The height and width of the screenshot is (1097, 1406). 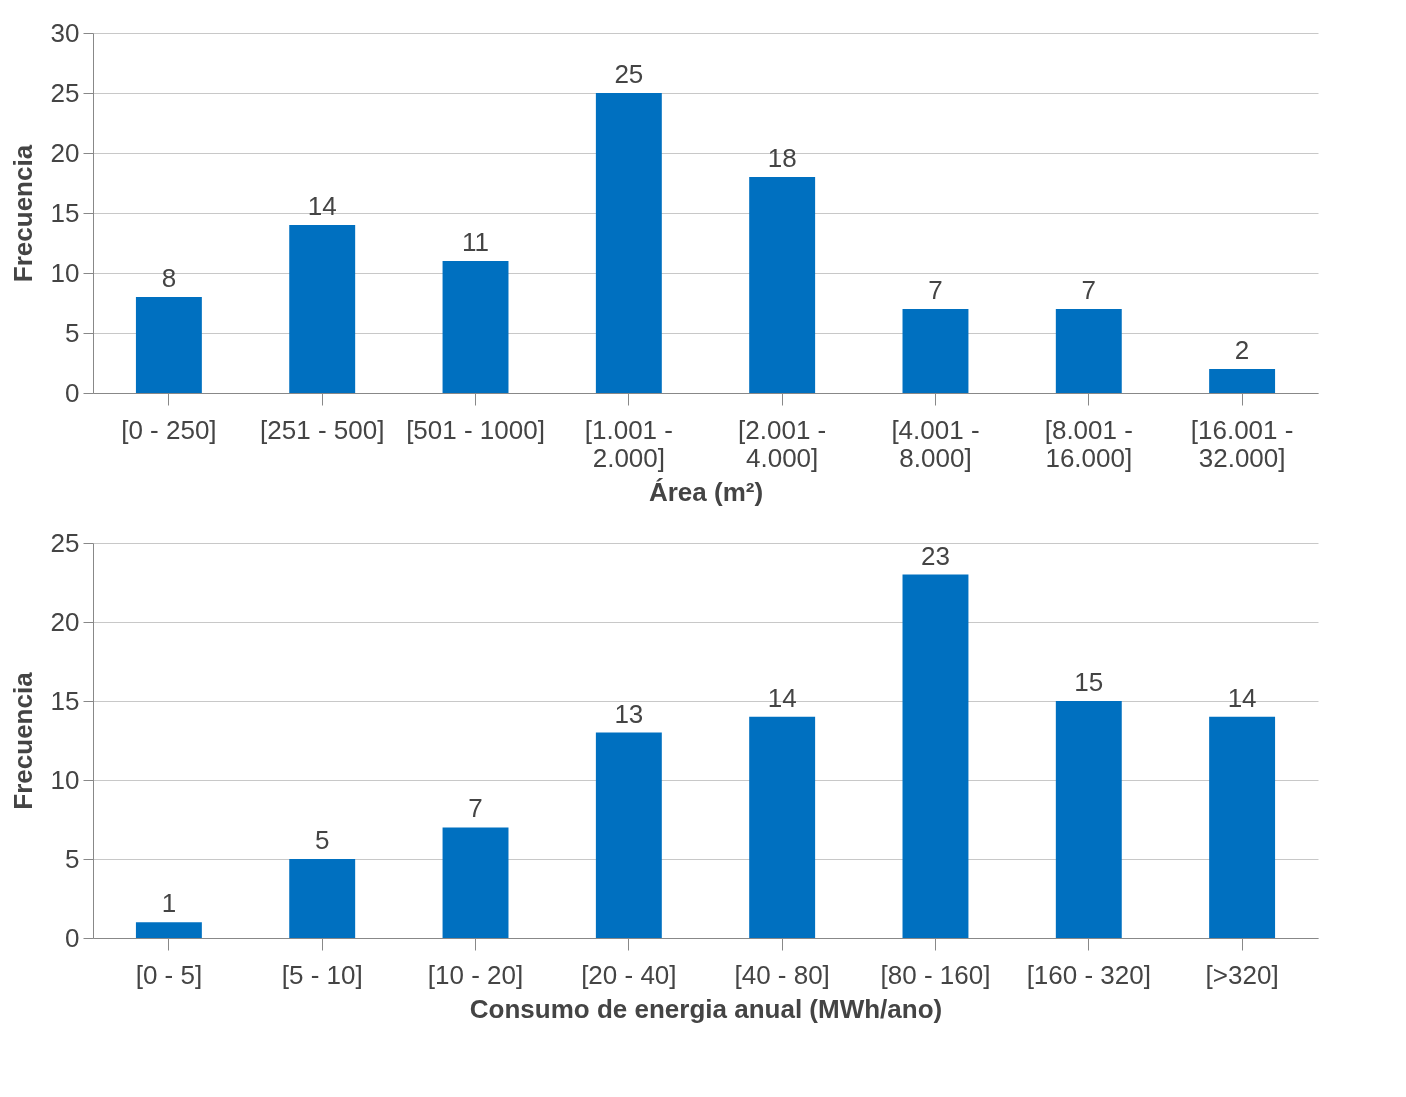 What do you see at coordinates (935, 974) in the screenshot?
I see `x-tick-label: [80 - 160]` at bounding box center [935, 974].